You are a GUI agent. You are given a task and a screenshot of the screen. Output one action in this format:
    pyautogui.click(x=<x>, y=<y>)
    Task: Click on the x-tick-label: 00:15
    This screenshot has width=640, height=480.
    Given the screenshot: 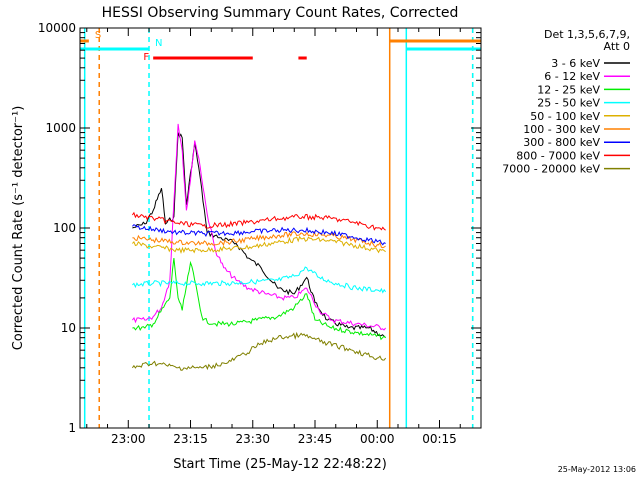 What is the action you would take?
    pyautogui.click(x=439, y=439)
    